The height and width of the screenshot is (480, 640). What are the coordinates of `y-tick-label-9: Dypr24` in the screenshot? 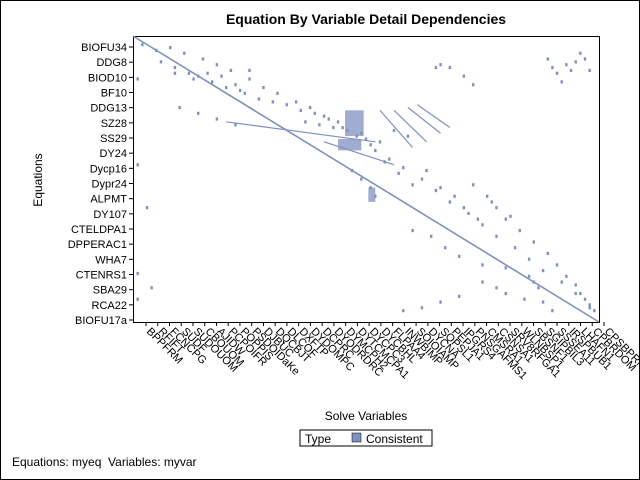 It's located at (109, 185).